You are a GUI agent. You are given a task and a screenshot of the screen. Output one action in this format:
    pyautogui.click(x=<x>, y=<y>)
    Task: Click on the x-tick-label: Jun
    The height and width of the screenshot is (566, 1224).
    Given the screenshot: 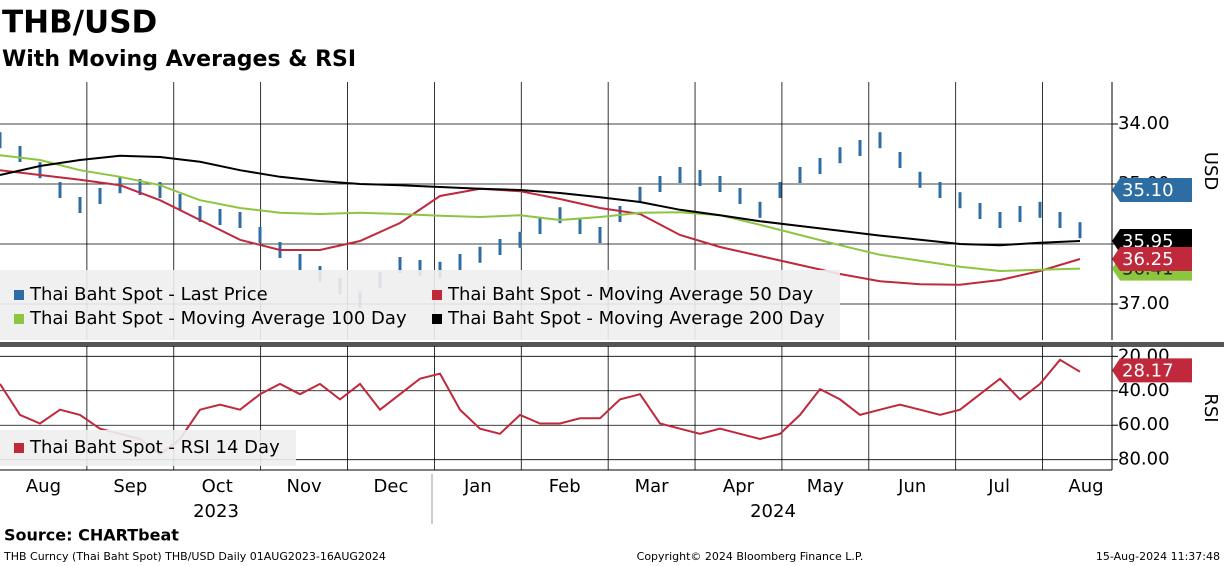 What is the action you would take?
    pyautogui.click(x=911, y=486)
    